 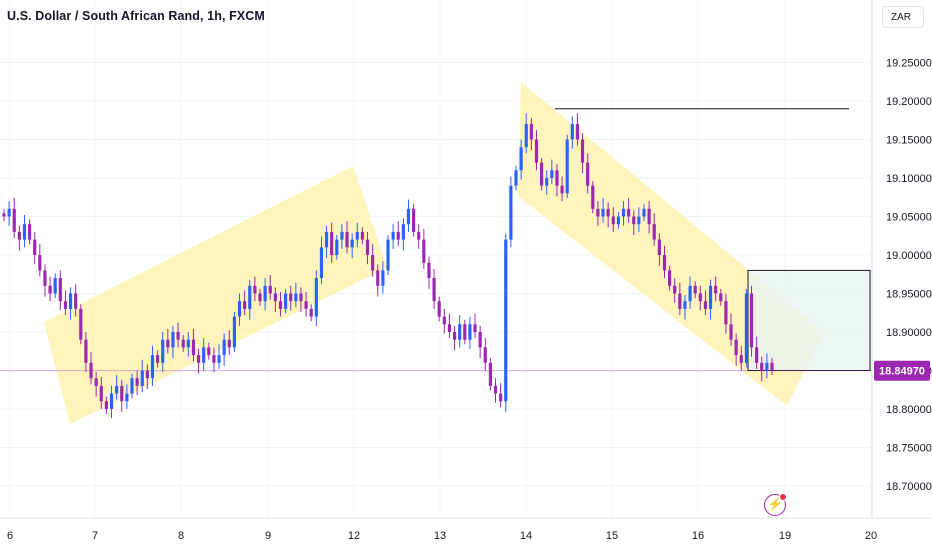 What do you see at coordinates (909, 295) in the screenshot?
I see `y-tick-label: 18.95000` at bounding box center [909, 295].